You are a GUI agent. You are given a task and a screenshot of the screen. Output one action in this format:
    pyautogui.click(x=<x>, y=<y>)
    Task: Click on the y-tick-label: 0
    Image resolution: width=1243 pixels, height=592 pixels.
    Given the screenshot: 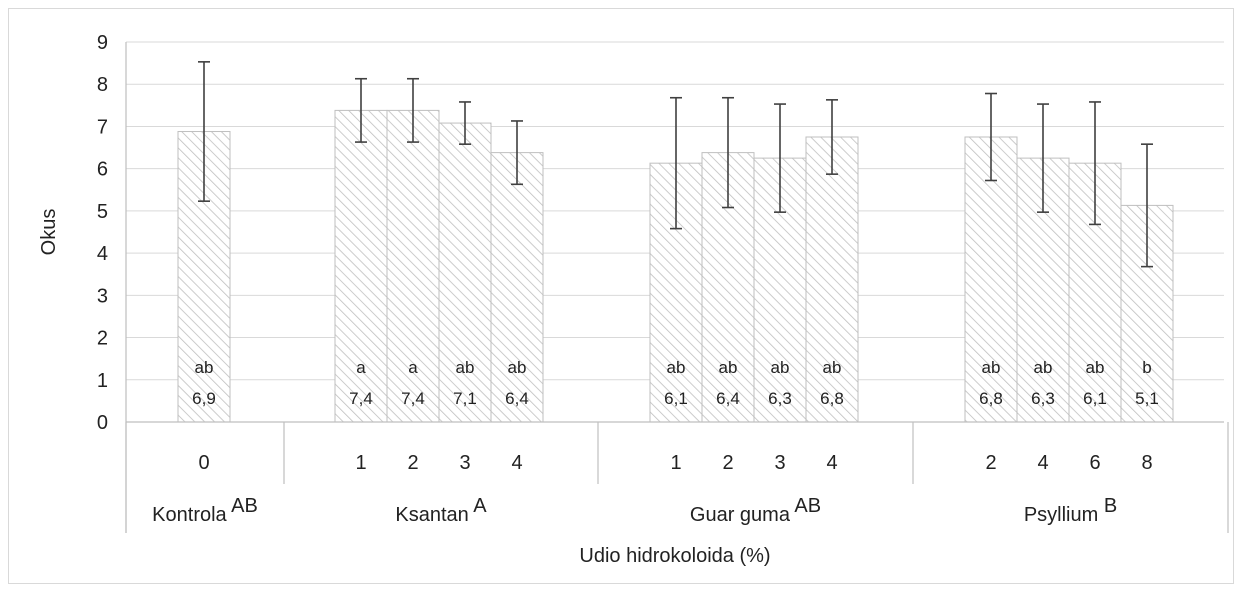 What is the action you would take?
    pyautogui.click(x=102, y=423)
    